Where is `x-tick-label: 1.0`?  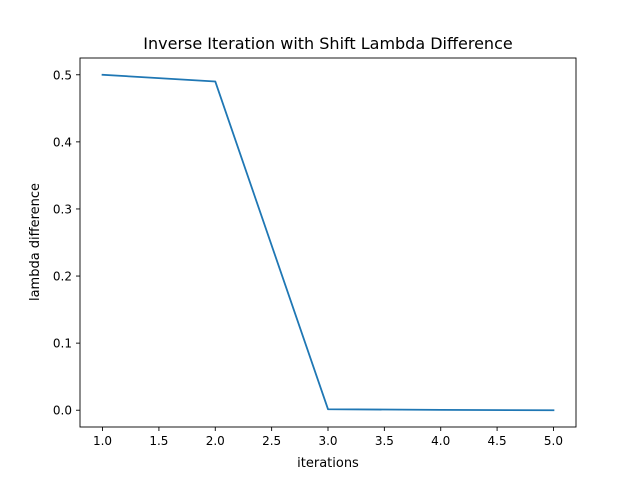
x-tick-label: 1.0 is located at coordinates (102, 441).